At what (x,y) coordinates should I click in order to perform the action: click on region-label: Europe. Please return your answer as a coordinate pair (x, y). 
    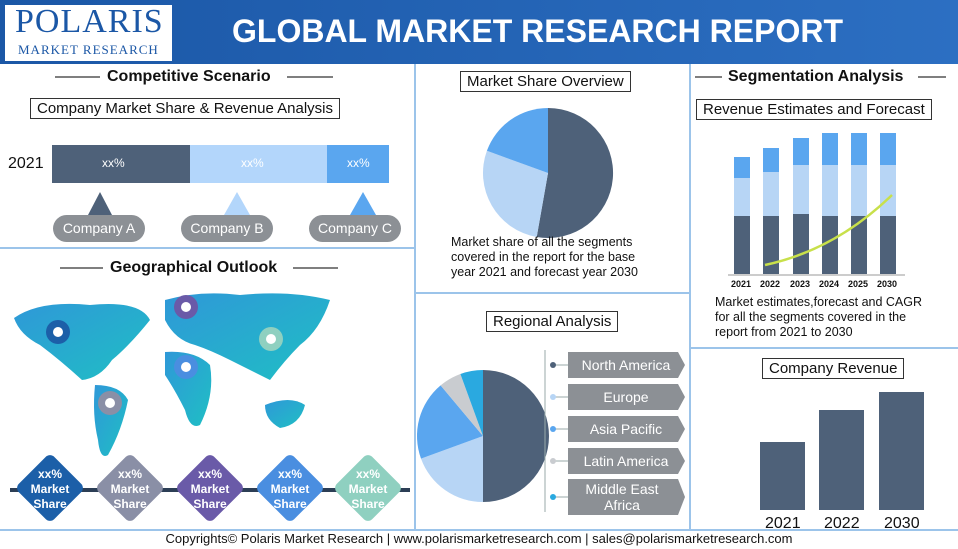
    Looking at the image, I should click on (626, 397).